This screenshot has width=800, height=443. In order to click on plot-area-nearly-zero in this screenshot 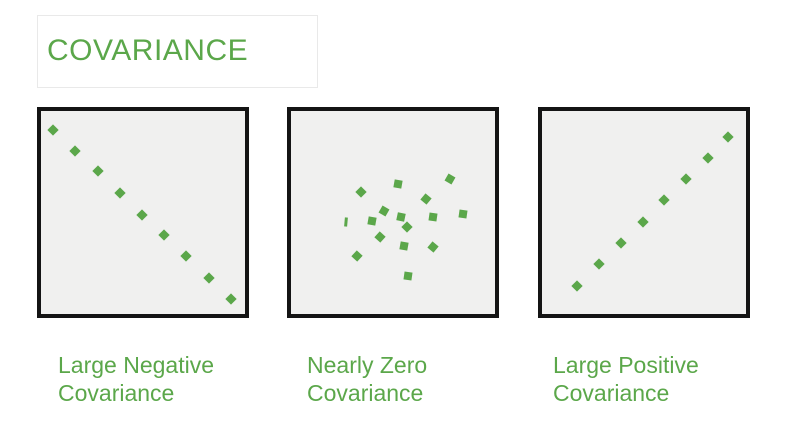, I will do `click(393, 212)`.